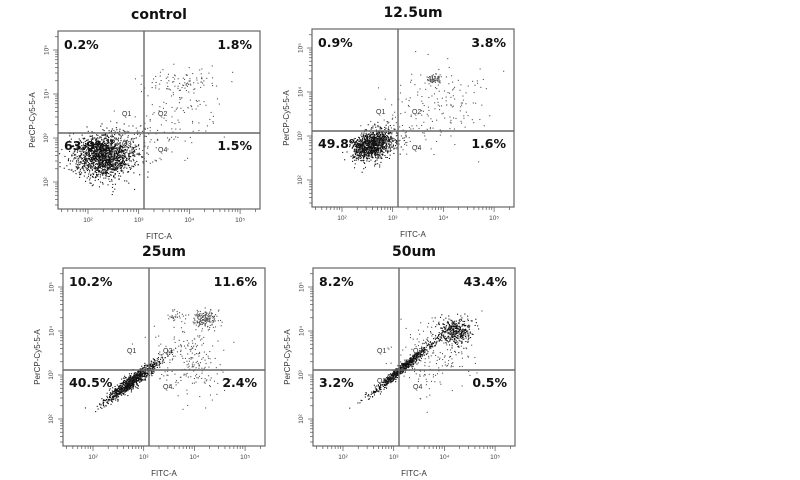 This screenshot has width=800, height=480. Describe the element at coordinates (417, 148) in the screenshot. I see `quadrant-label: Q4` at that location.